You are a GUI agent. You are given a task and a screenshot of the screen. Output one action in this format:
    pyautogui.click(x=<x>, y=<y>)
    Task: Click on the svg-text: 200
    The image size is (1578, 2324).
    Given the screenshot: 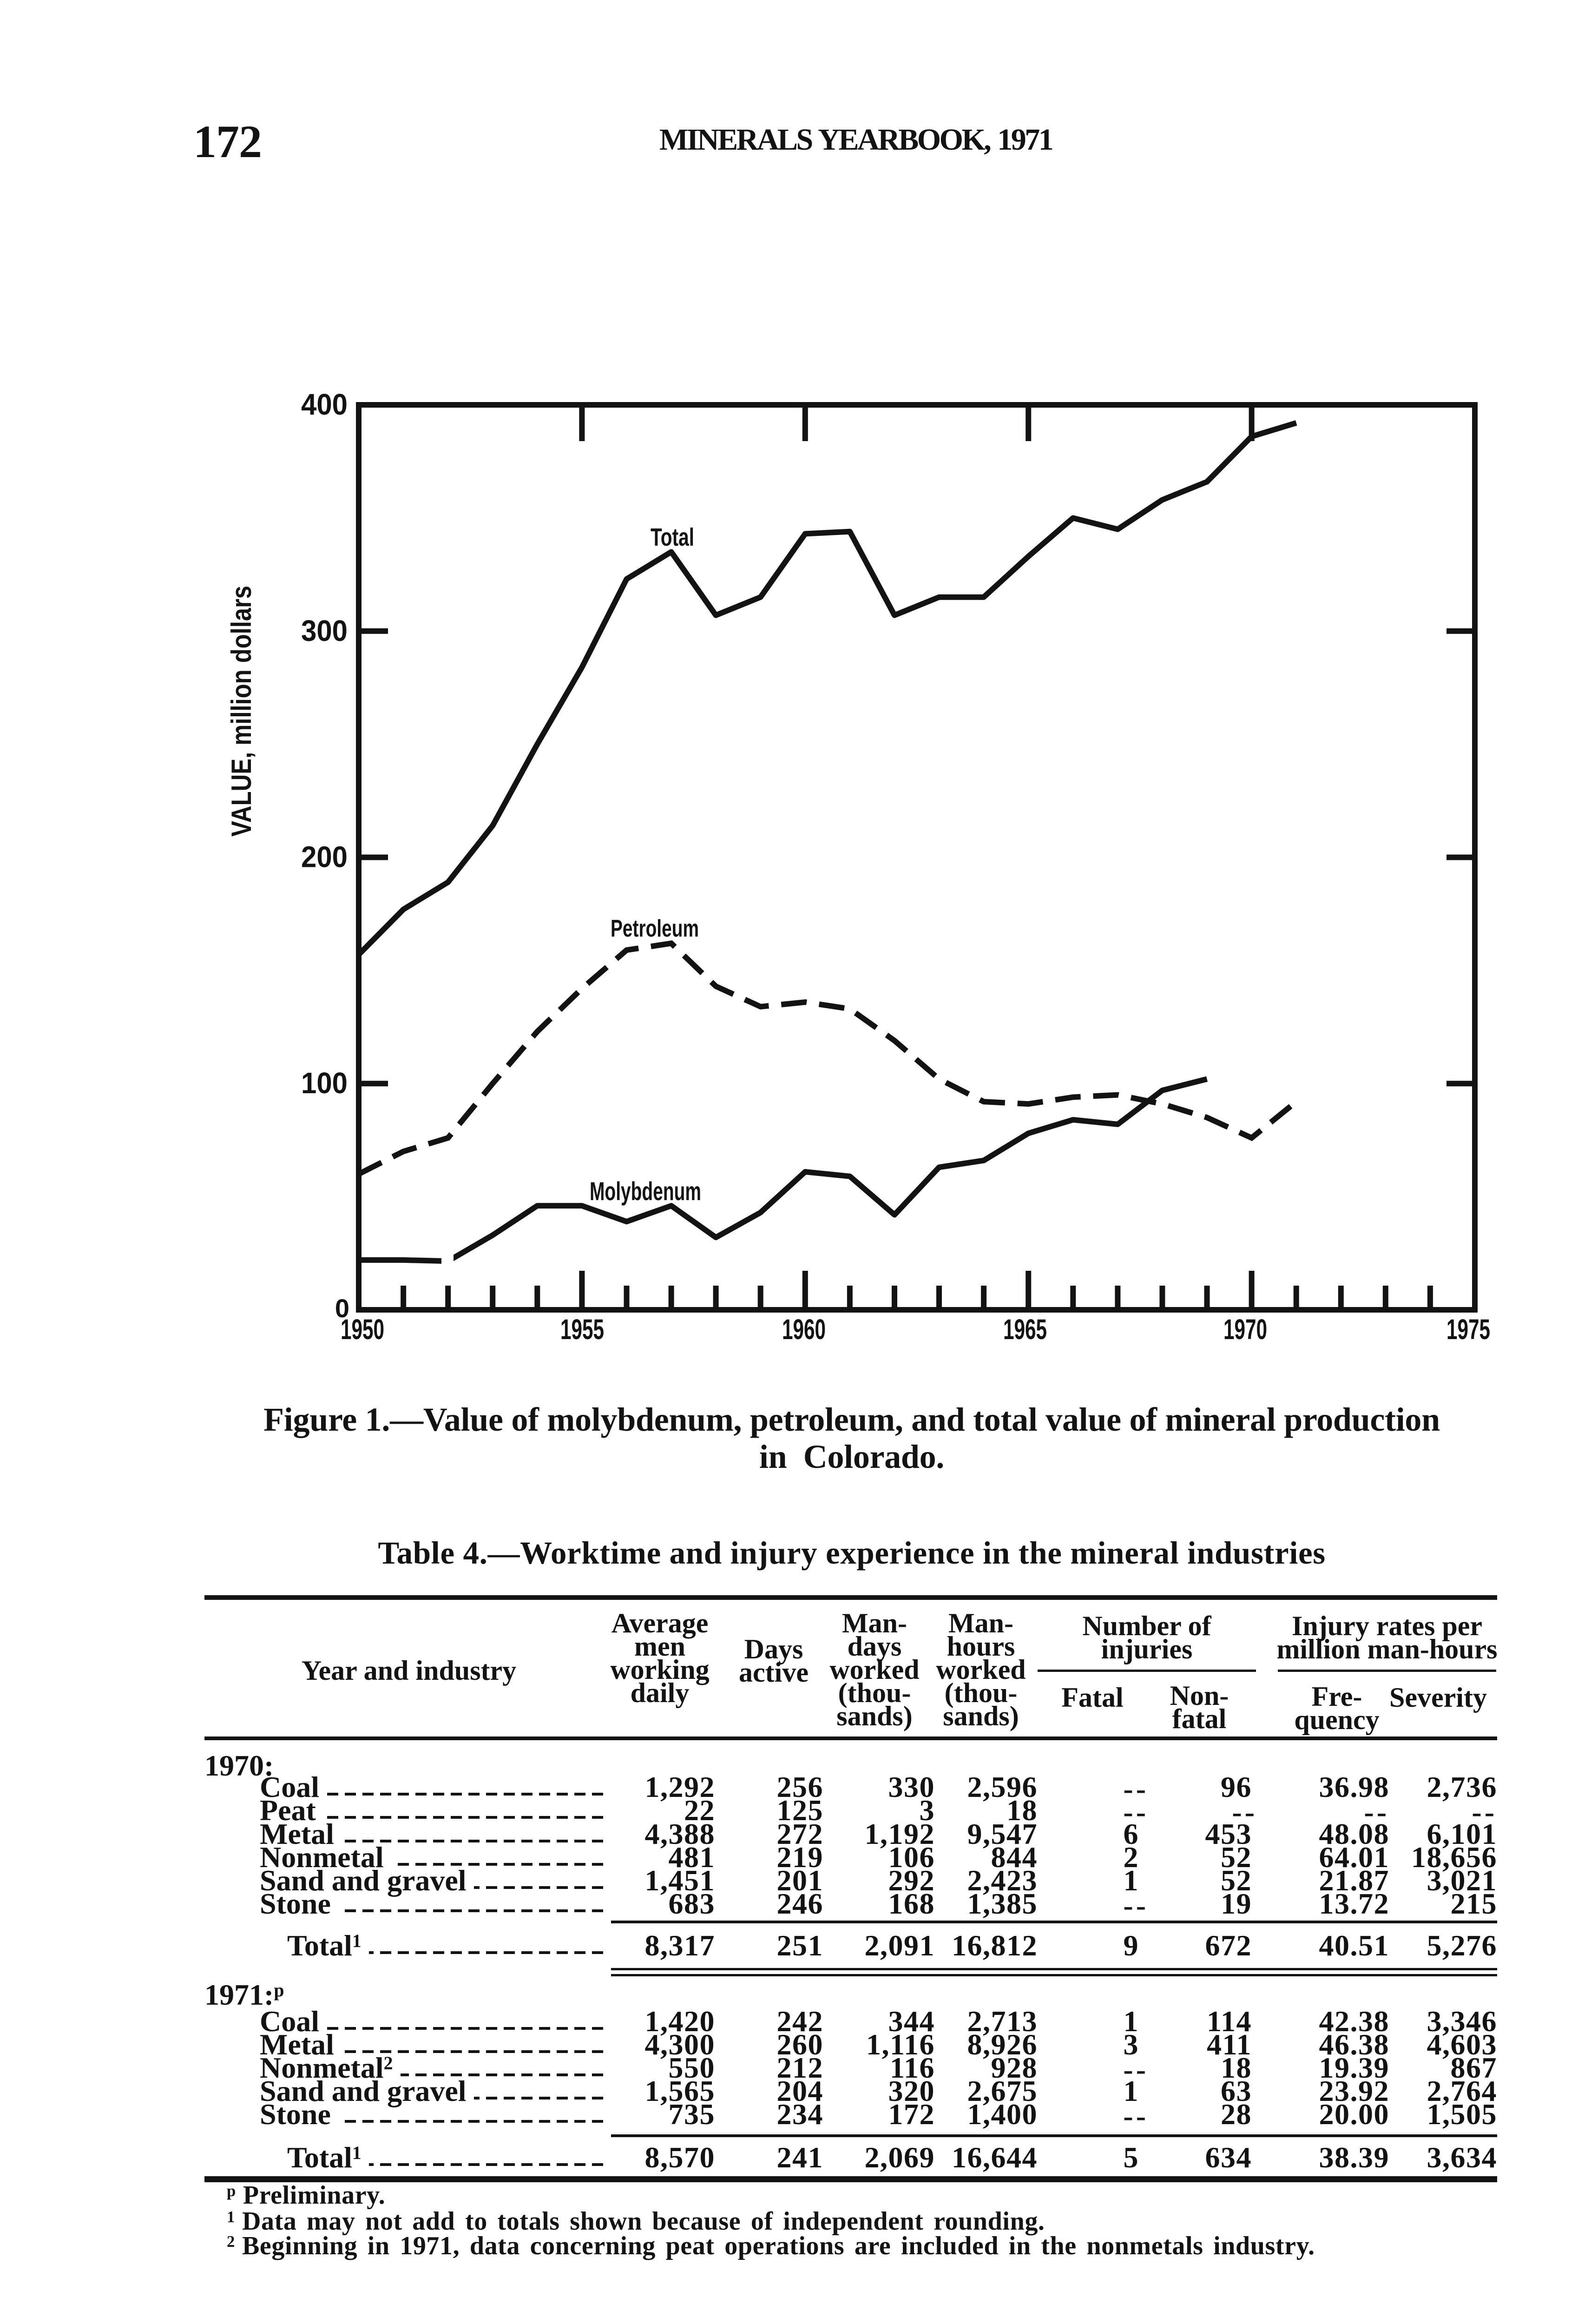 What is the action you would take?
    pyautogui.click(x=325, y=857)
    